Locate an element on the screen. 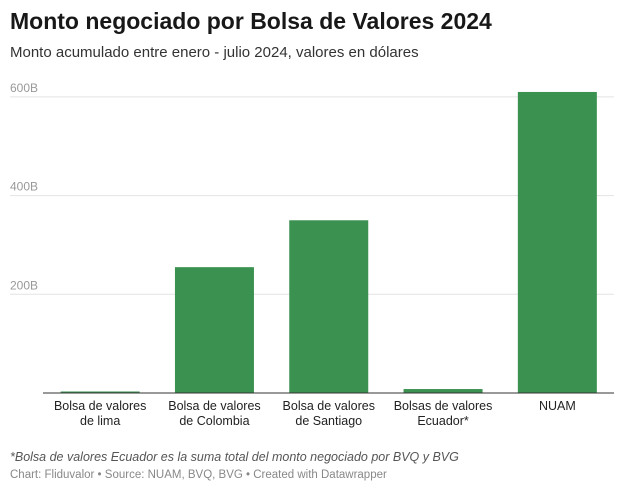  y-tick-label: 200B is located at coordinates (24, 285).